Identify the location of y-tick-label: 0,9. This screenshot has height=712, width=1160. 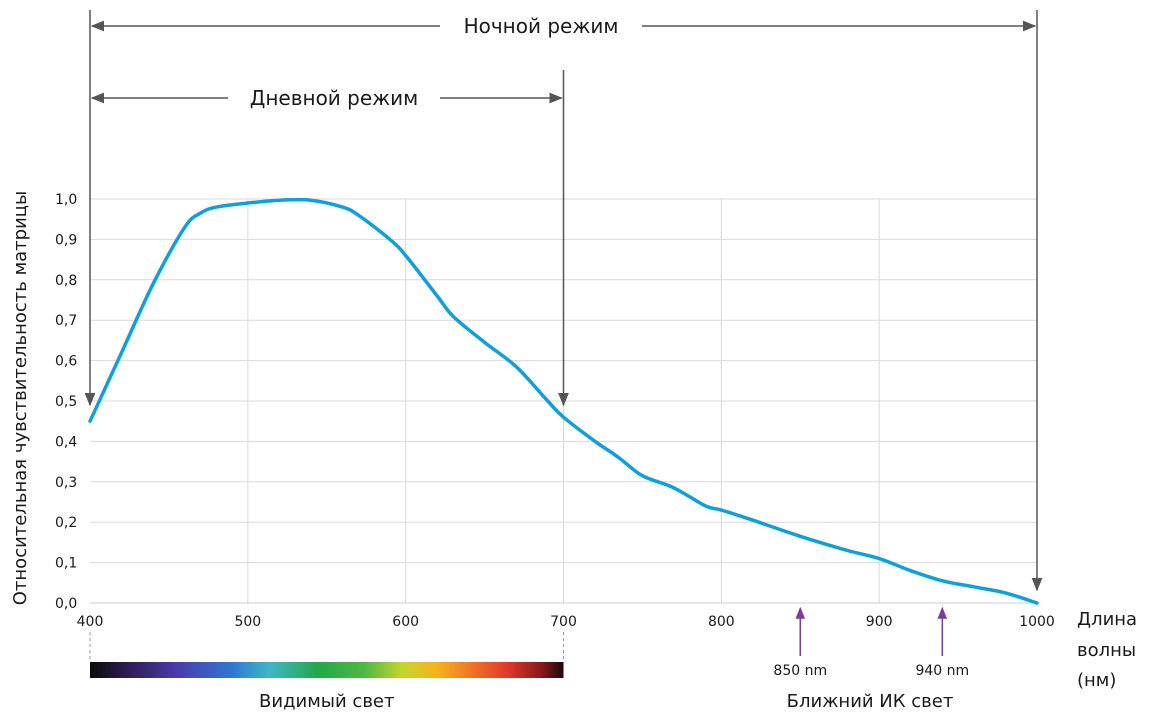
(66, 240).